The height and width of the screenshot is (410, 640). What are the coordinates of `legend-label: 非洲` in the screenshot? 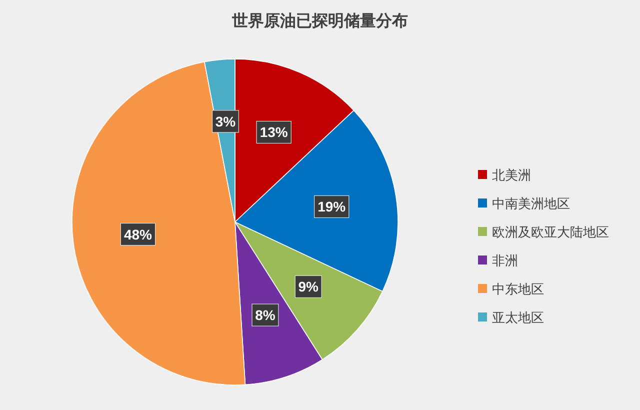 It's located at (505, 260).